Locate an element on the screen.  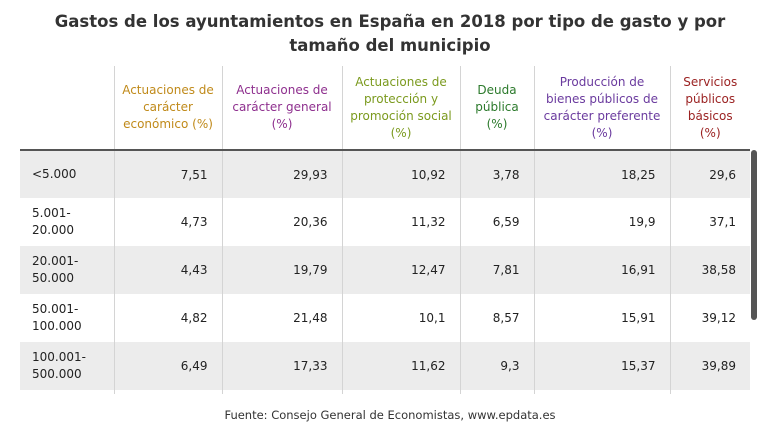
table-cell: 29,6 is located at coordinates (709, 174).